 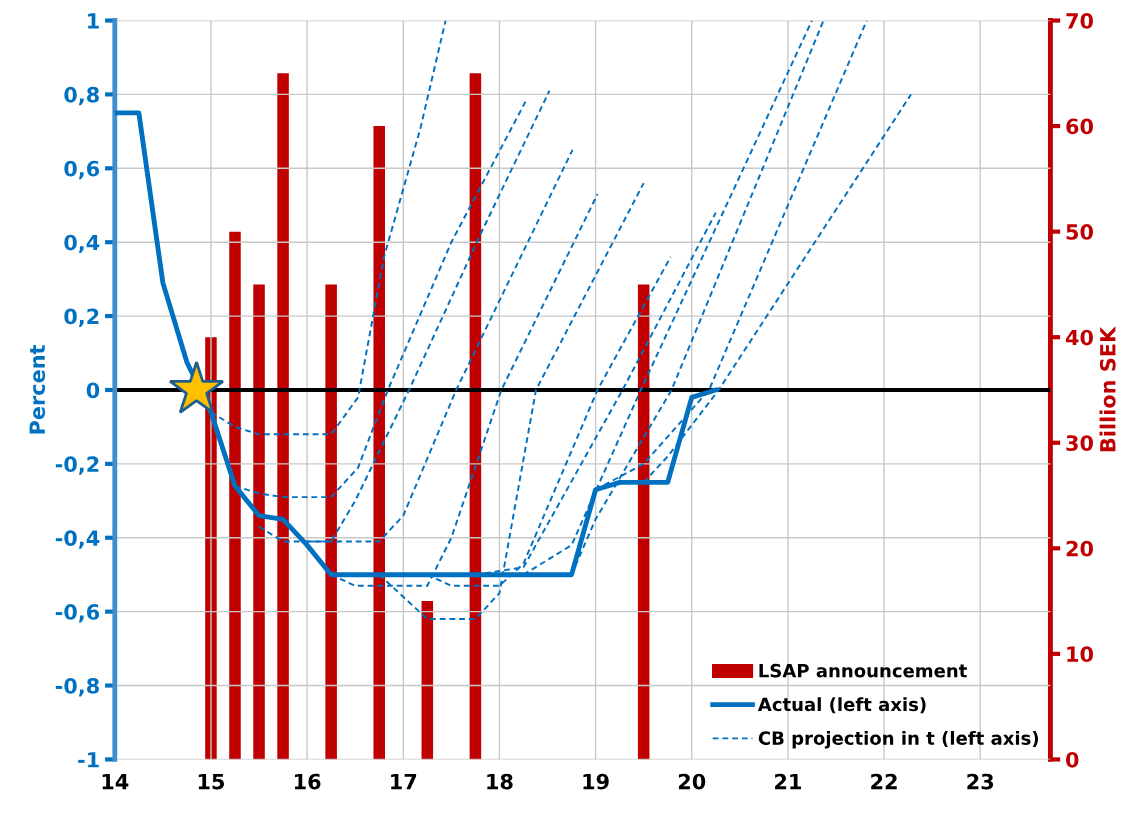 I want to click on x-tick-label: 18, so click(x=500, y=781).